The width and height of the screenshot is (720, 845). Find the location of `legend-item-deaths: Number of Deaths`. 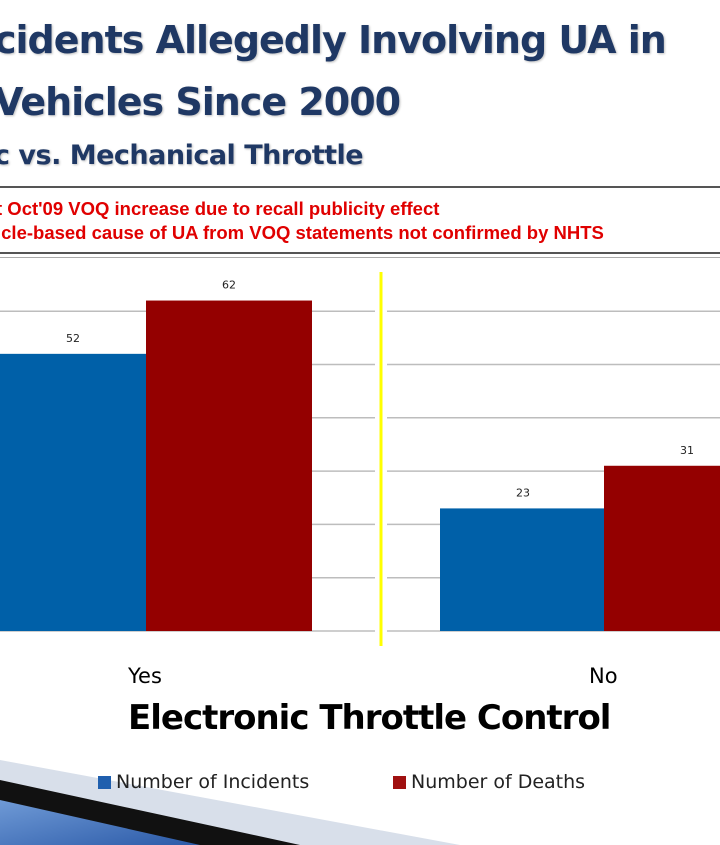

legend-item-deaths: Number of Deaths is located at coordinates (489, 782).